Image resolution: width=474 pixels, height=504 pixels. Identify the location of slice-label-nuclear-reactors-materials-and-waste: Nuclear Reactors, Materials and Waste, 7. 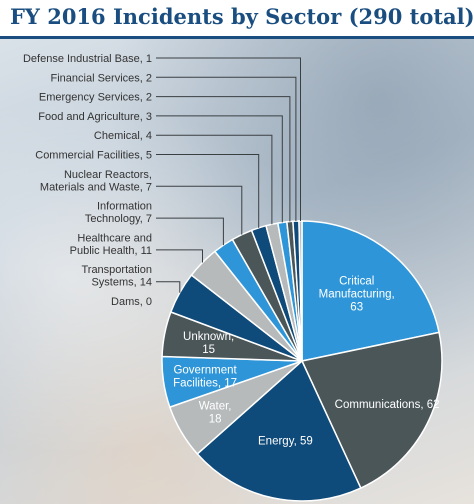
(96, 181).